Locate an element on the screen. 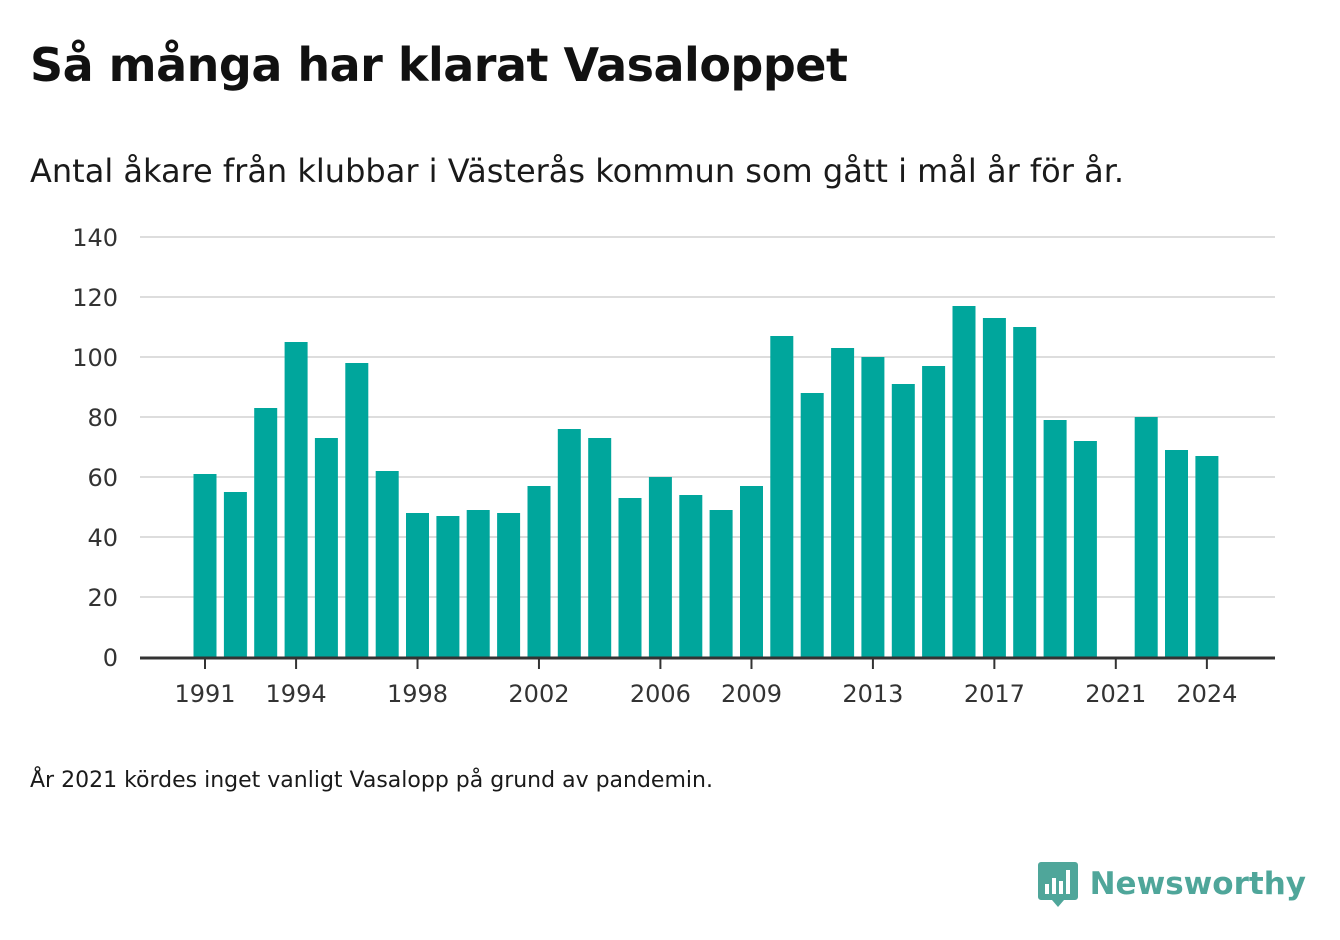 This screenshot has height=940, width=1340. bar-2016 is located at coordinates (964, 481).